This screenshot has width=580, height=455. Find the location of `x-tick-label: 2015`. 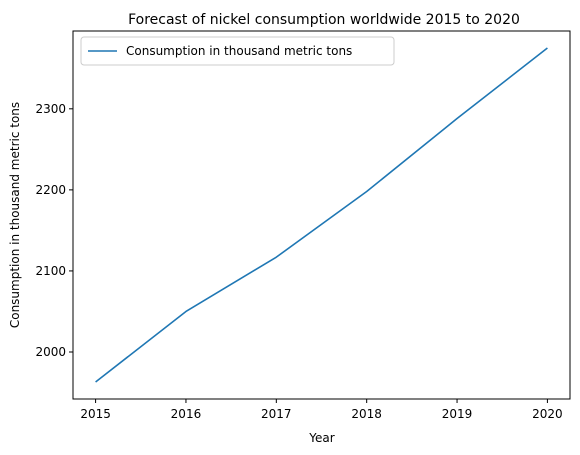

x-tick-label: 2015 is located at coordinates (95, 414).